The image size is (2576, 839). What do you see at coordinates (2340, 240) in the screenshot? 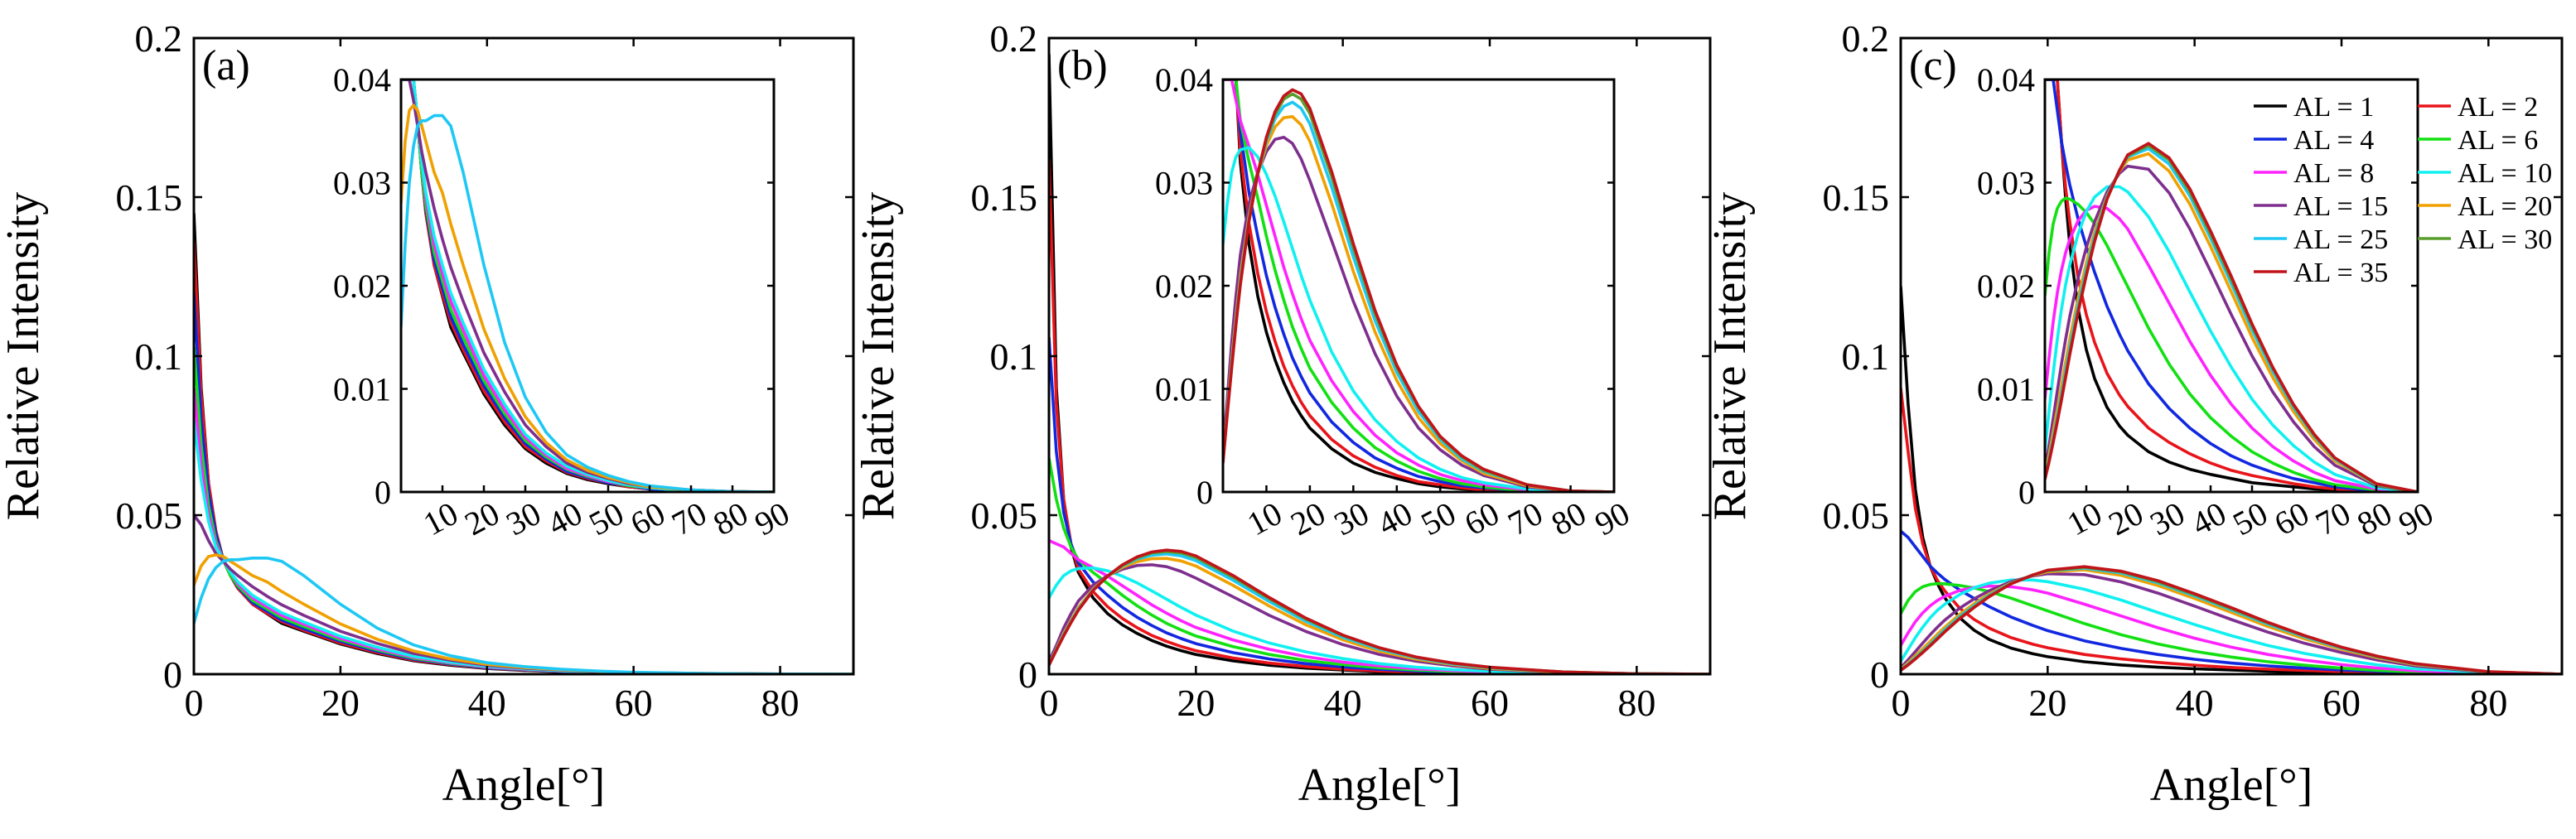
I see `legend-label: AL = 25` at bounding box center [2340, 240].